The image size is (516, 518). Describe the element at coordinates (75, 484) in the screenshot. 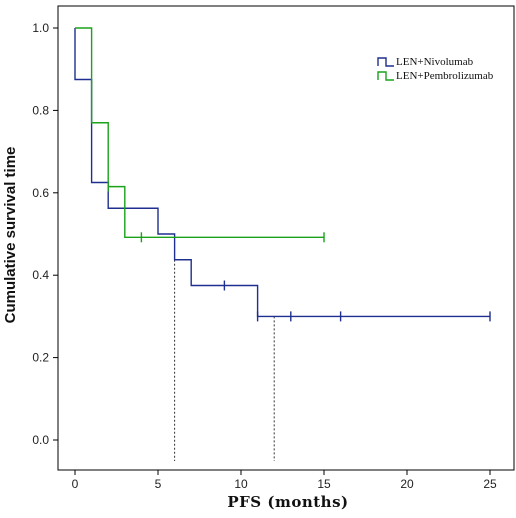

I see `x-tick-label: 0` at that location.